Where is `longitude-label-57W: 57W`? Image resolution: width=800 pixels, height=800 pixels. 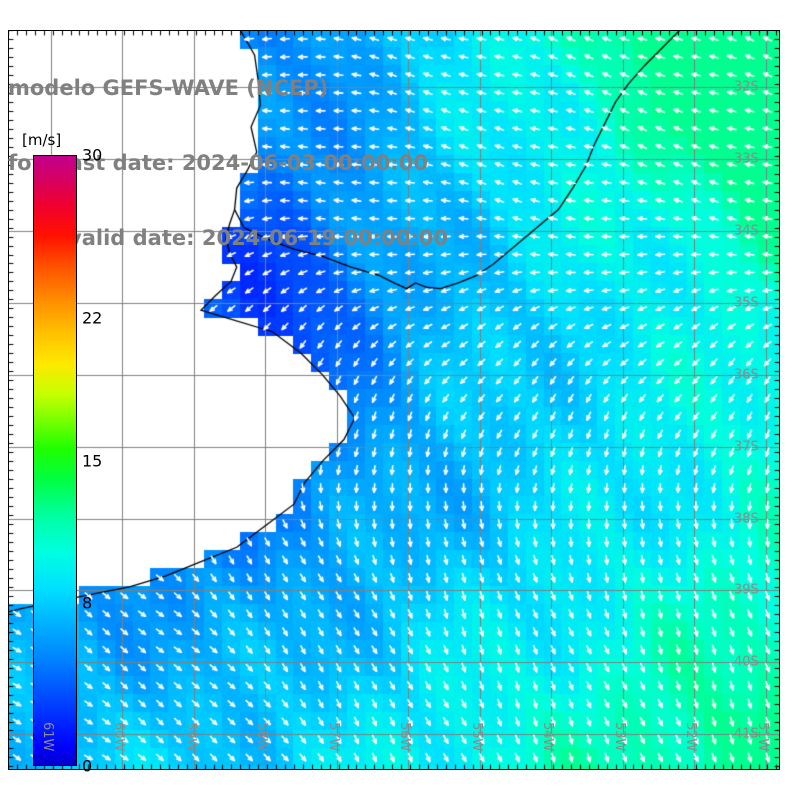
longitude-label-57W: 57W is located at coordinates (333, 737).